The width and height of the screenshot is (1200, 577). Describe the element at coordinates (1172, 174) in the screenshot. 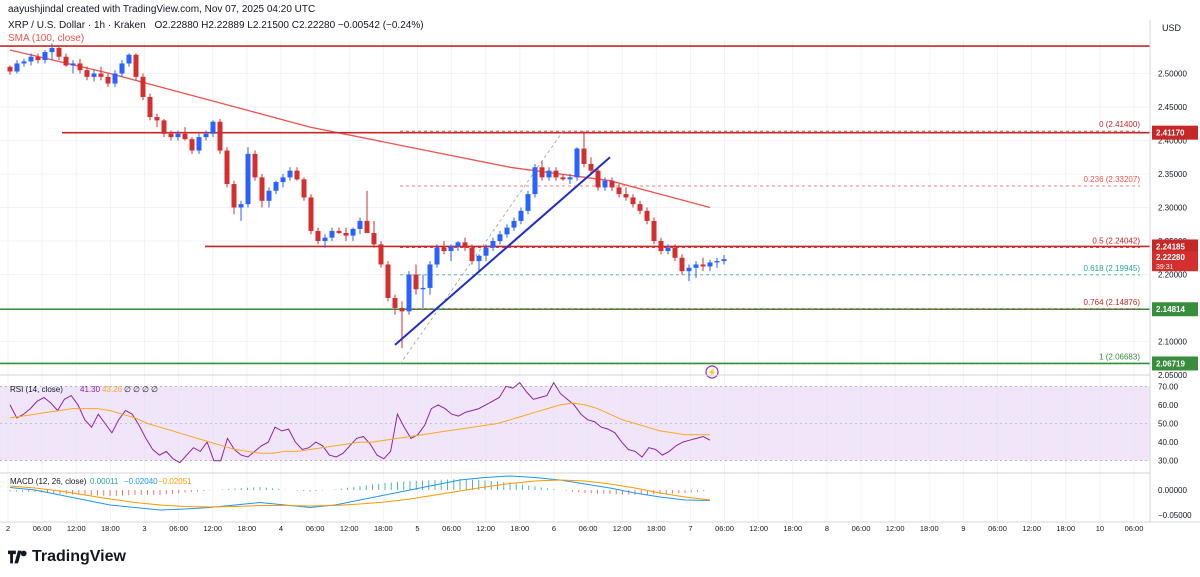

I see `price-tick-label: 2.35000` at that location.